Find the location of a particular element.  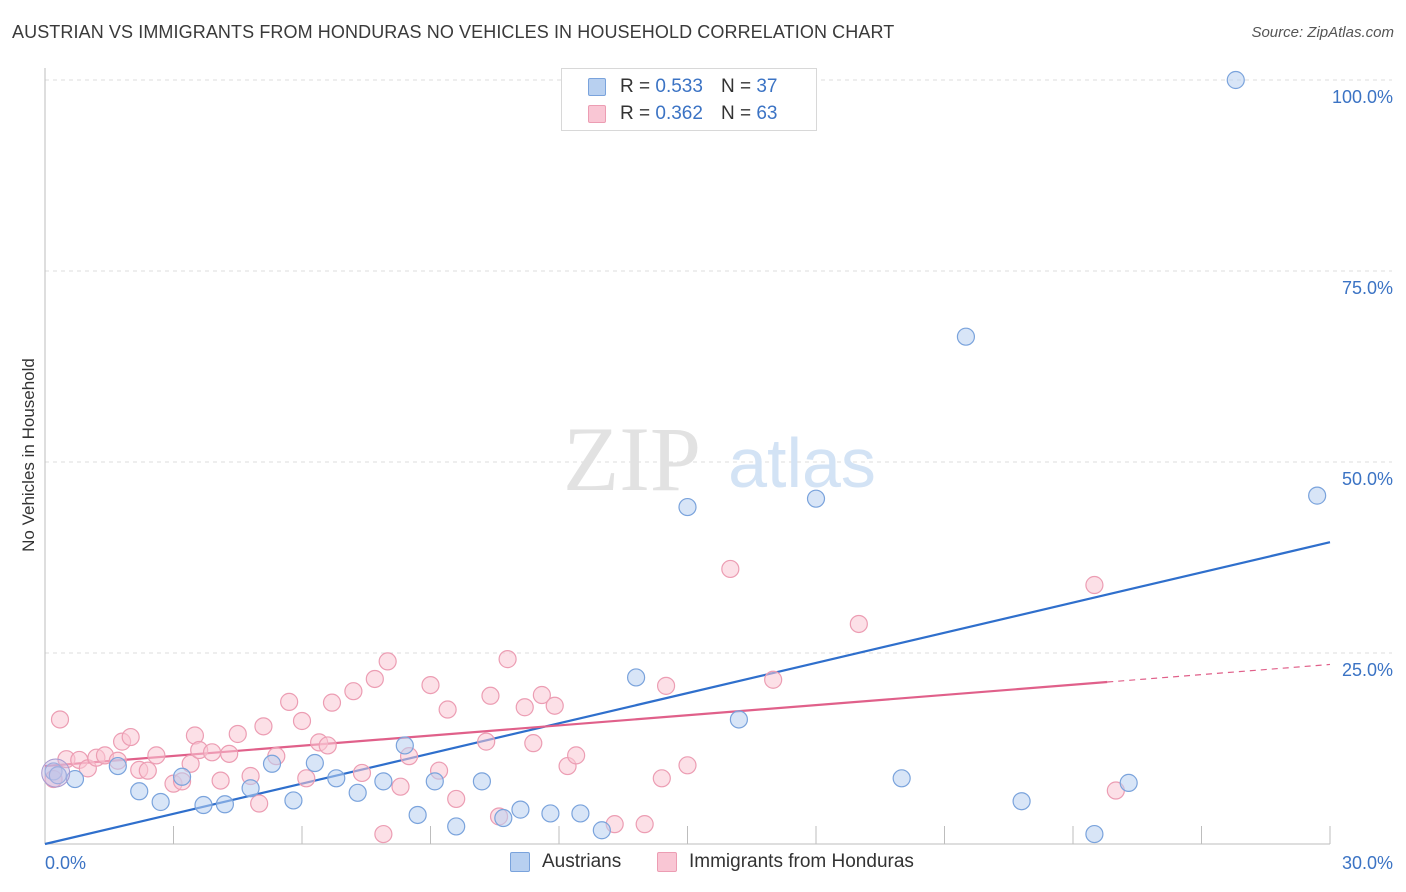

point-cluster is located at coordinates (56, 773).